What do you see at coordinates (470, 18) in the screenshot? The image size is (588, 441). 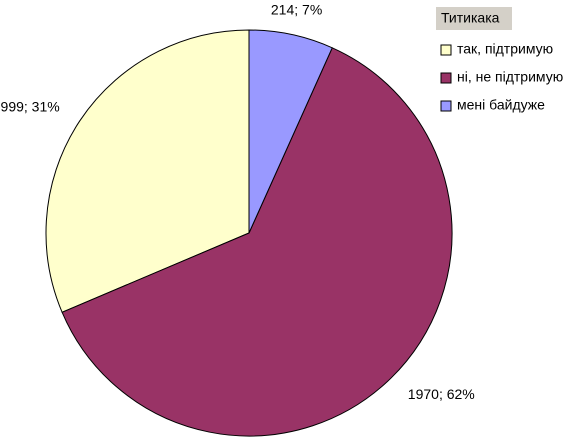 I see `legend-title: Титикака` at bounding box center [470, 18].